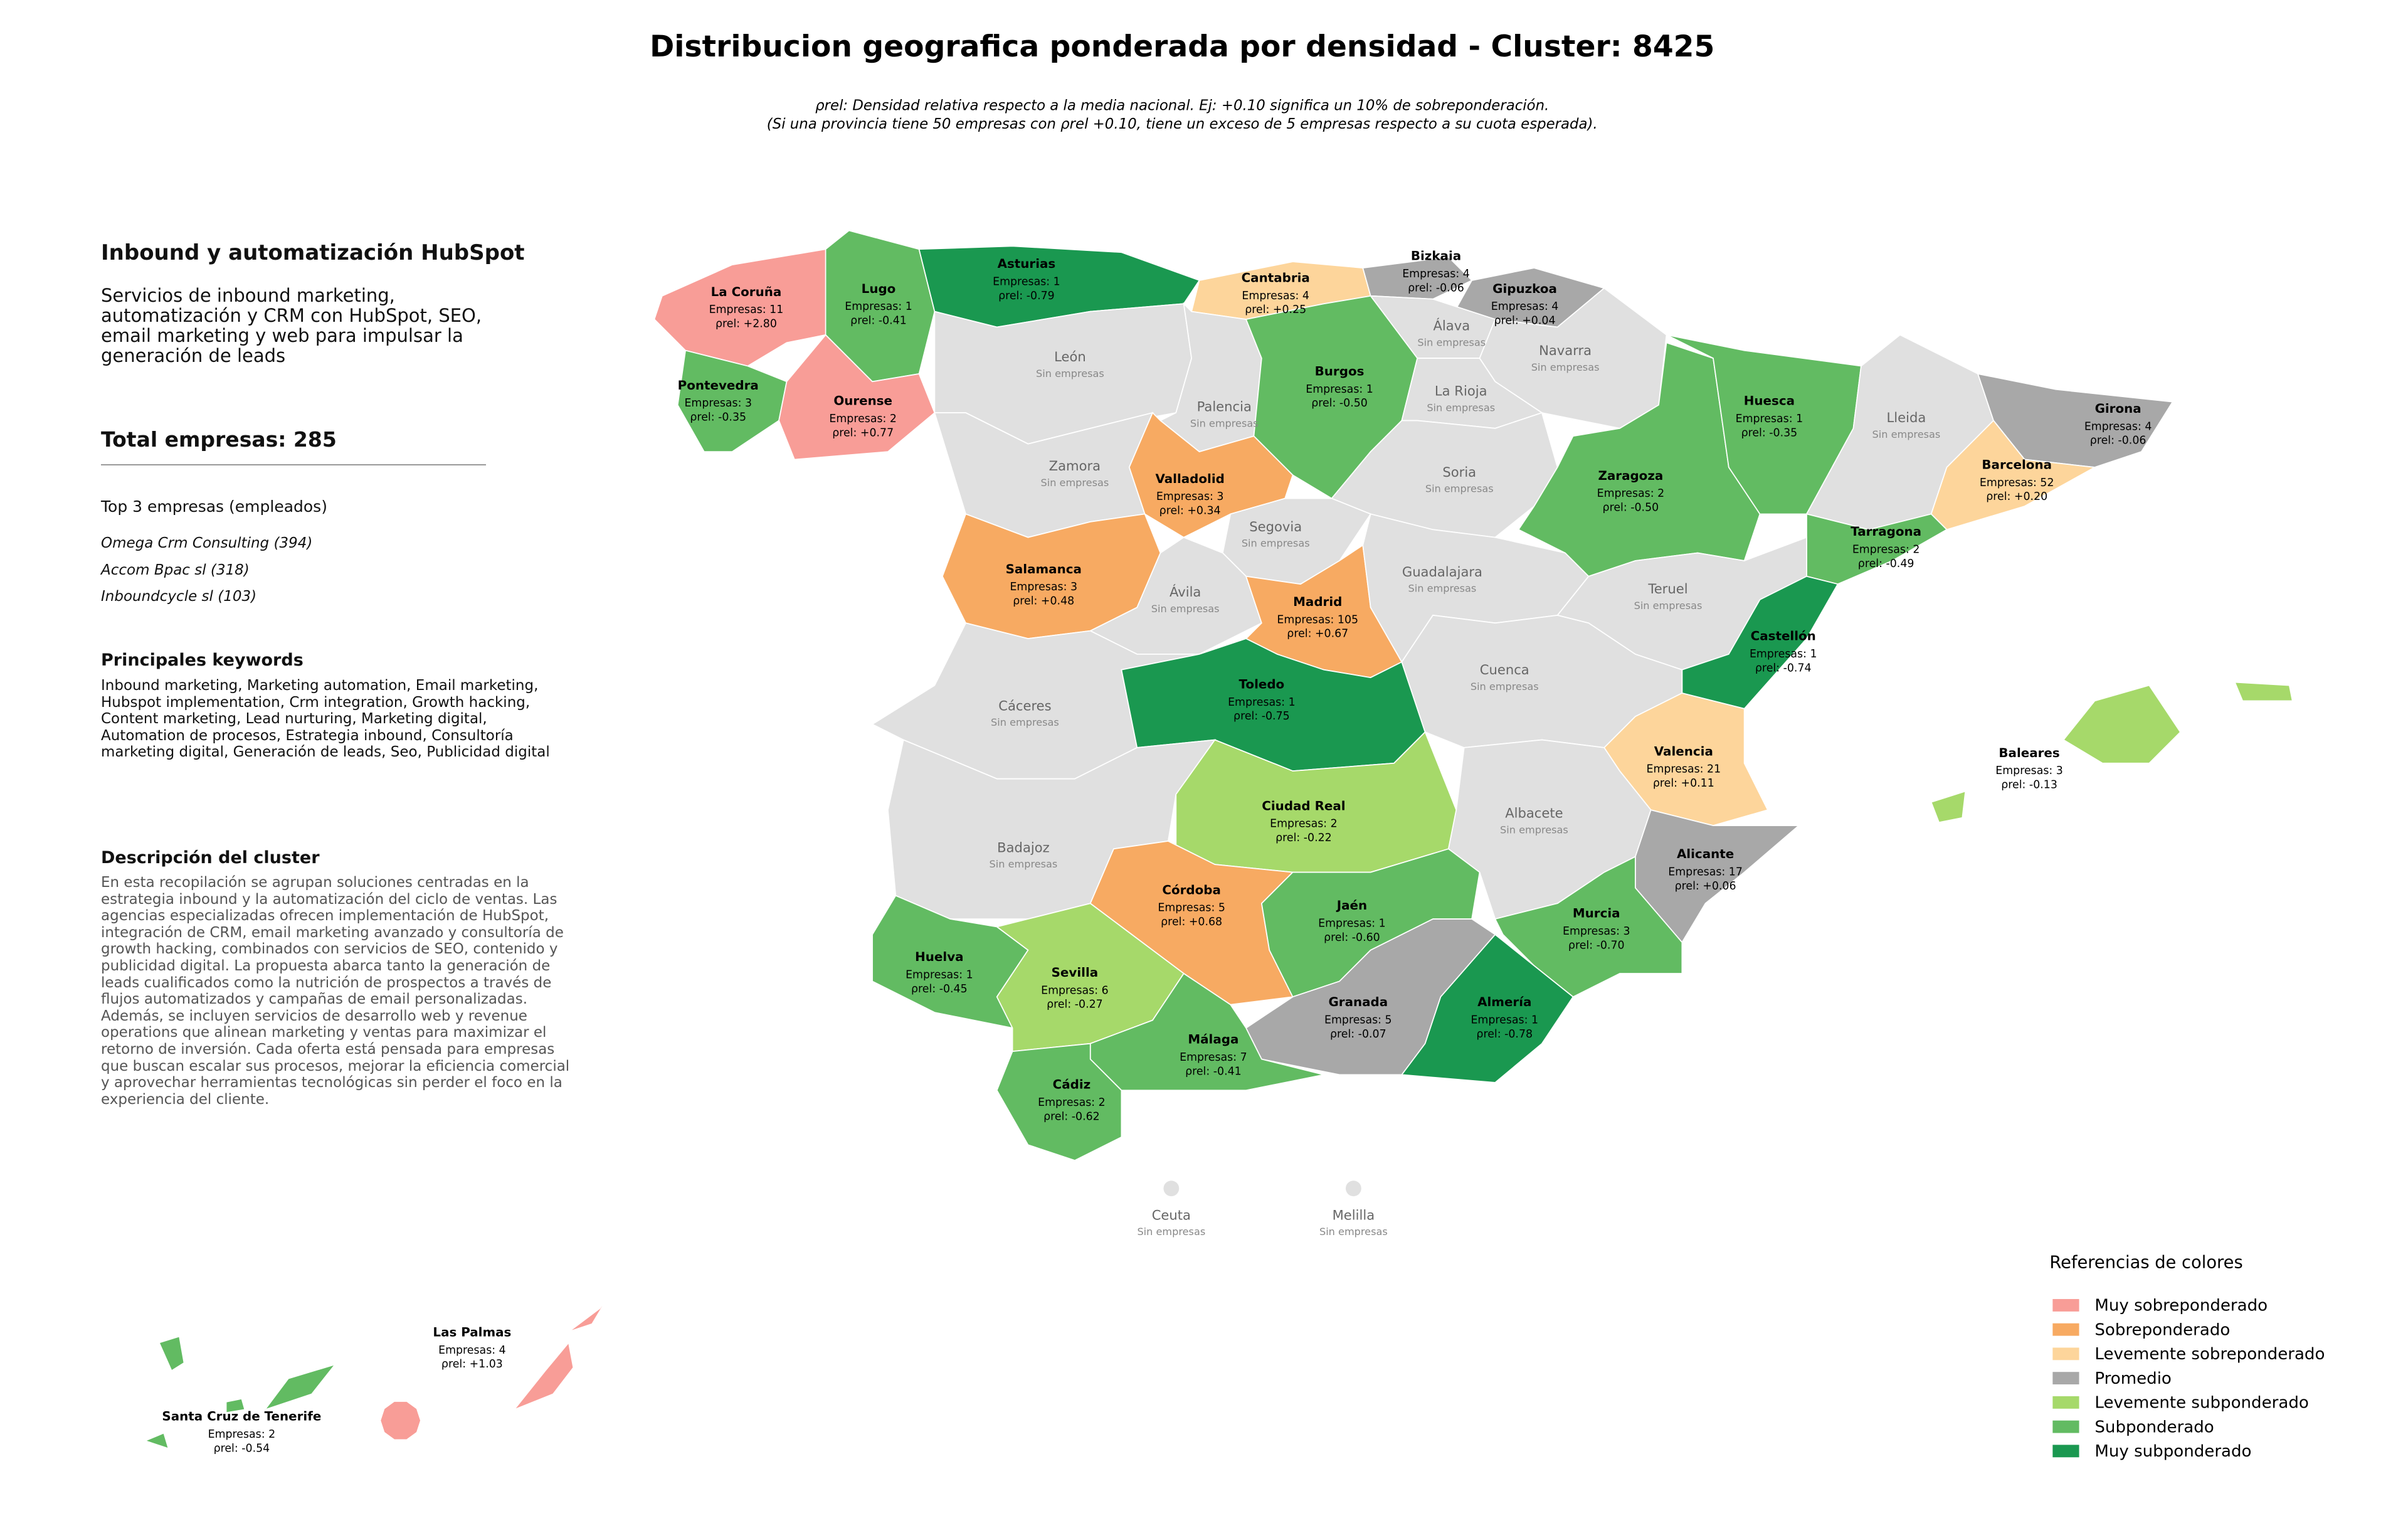 The image size is (2408, 1528). Describe the element at coordinates (1906, 417) in the screenshot. I see `province-name: Lleida` at that location.